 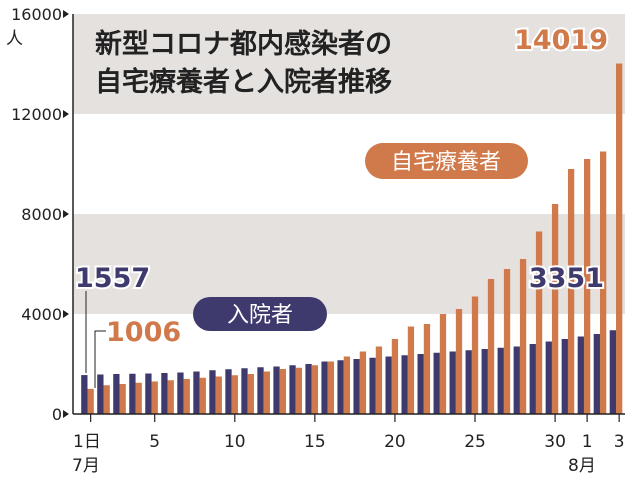 I want to click on callout-hospital-last: 3351, so click(x=566, y=278).